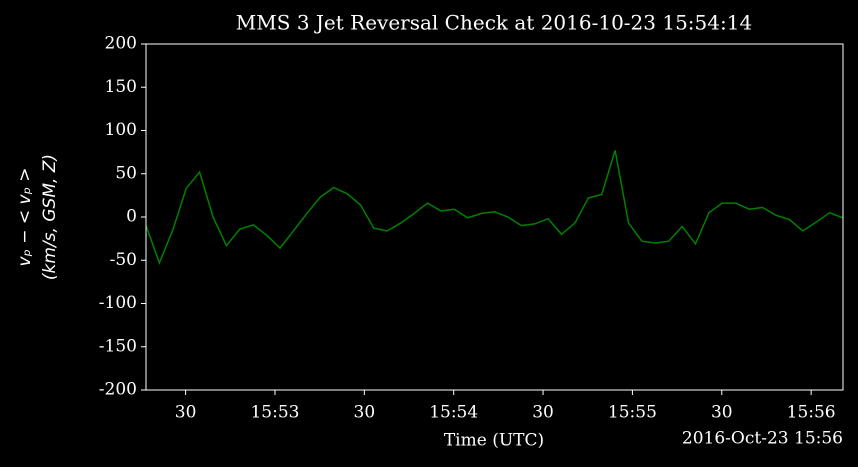 This screenshot has width=858, height=467. Describe the element at coordinates (118, 390) in the screenshot. I see `y-tick-label: -200` at that location.